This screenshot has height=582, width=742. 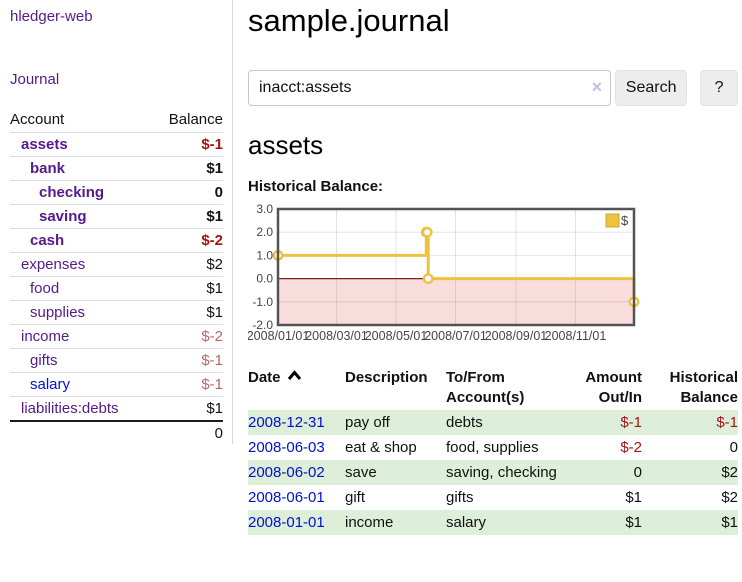 What do you see at coordinates (116, 432) in the screenshot?
I see `accounts-total-row: 0` at bounding box center [116, 432].